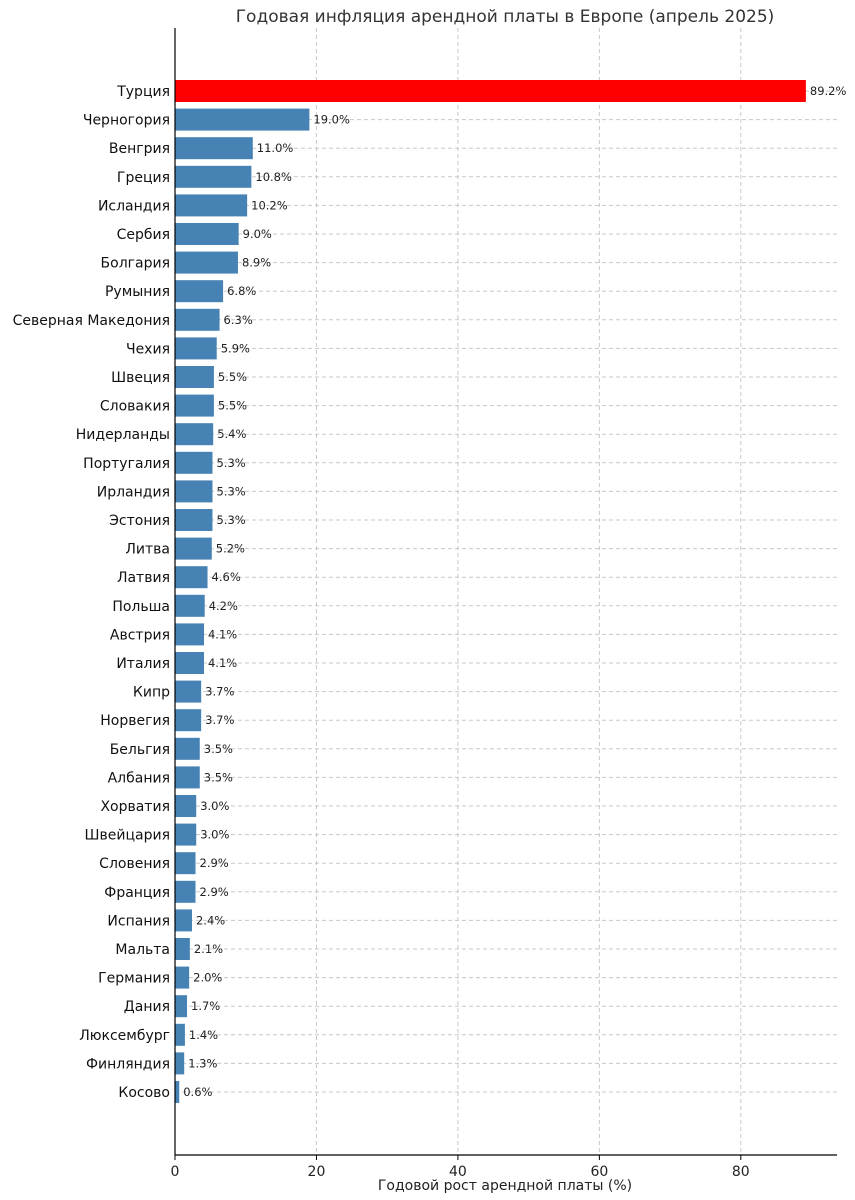 This screenshot has width=855, height=1200. Describe the element at coordinates (135, 721) in the screenshot. I see `category-label: Норвегия` at that location.